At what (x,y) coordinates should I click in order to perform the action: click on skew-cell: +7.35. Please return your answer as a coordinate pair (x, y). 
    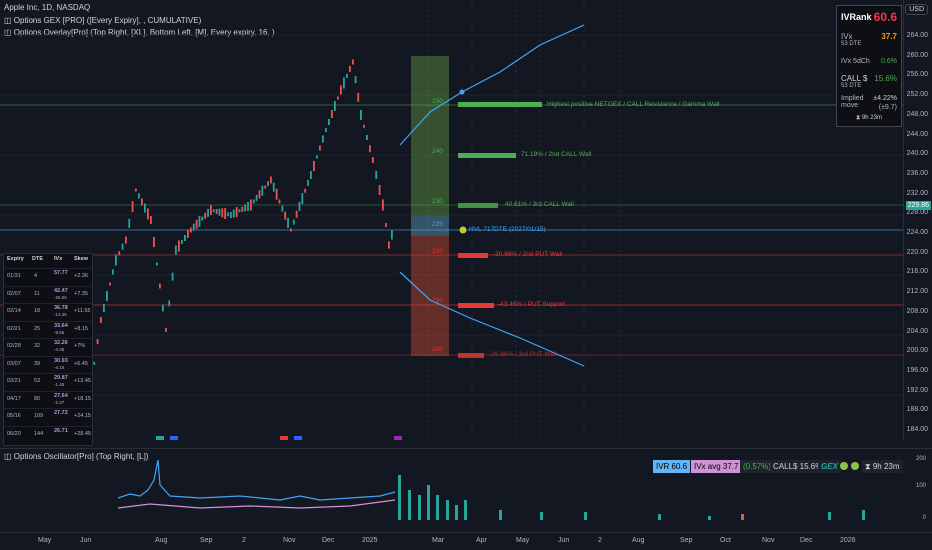
    Looking at the image, I should click on (81, 293).